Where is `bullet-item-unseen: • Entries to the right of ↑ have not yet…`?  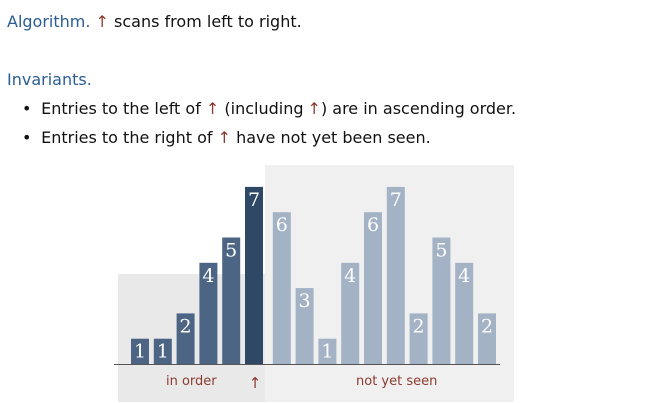 bullet-item-unseen: • Entries to the right of ↑ have not yet… is located at coordinates (226, 138).